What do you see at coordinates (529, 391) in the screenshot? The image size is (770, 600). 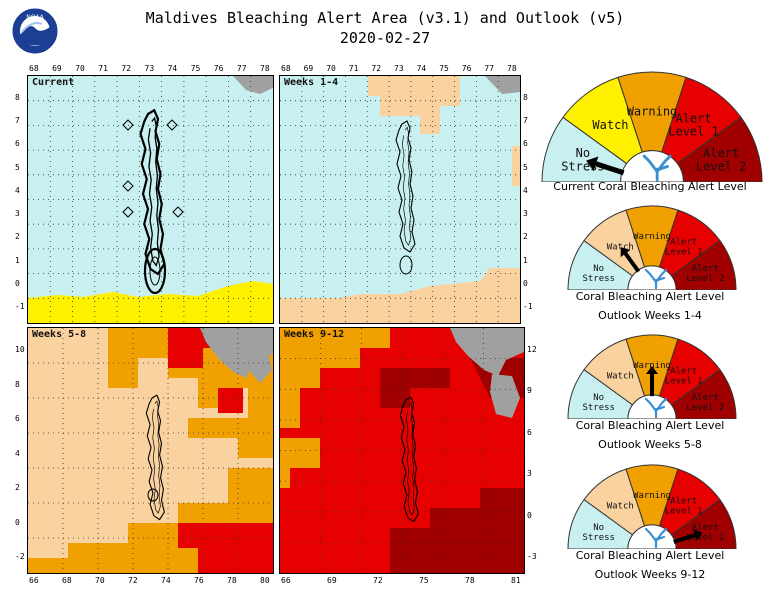 I see `y-tick-label: 9` at bounding box center [529, 391].